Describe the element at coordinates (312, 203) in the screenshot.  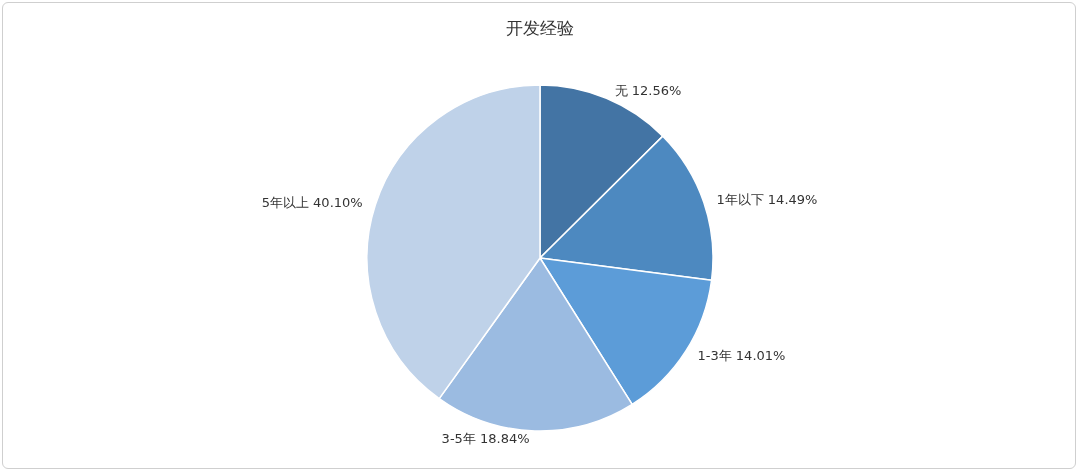
I see `slice-label: 5年以上 40.10%` at that location.